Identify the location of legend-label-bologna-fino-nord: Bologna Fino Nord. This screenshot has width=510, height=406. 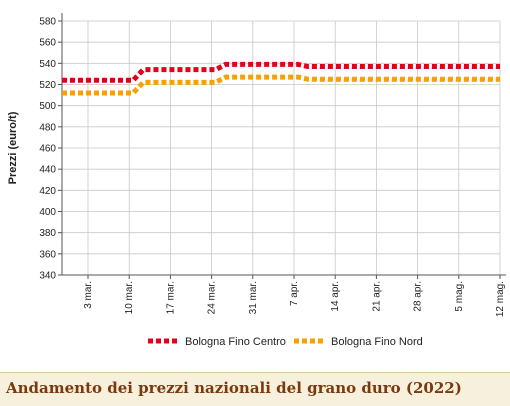
(377, 342).